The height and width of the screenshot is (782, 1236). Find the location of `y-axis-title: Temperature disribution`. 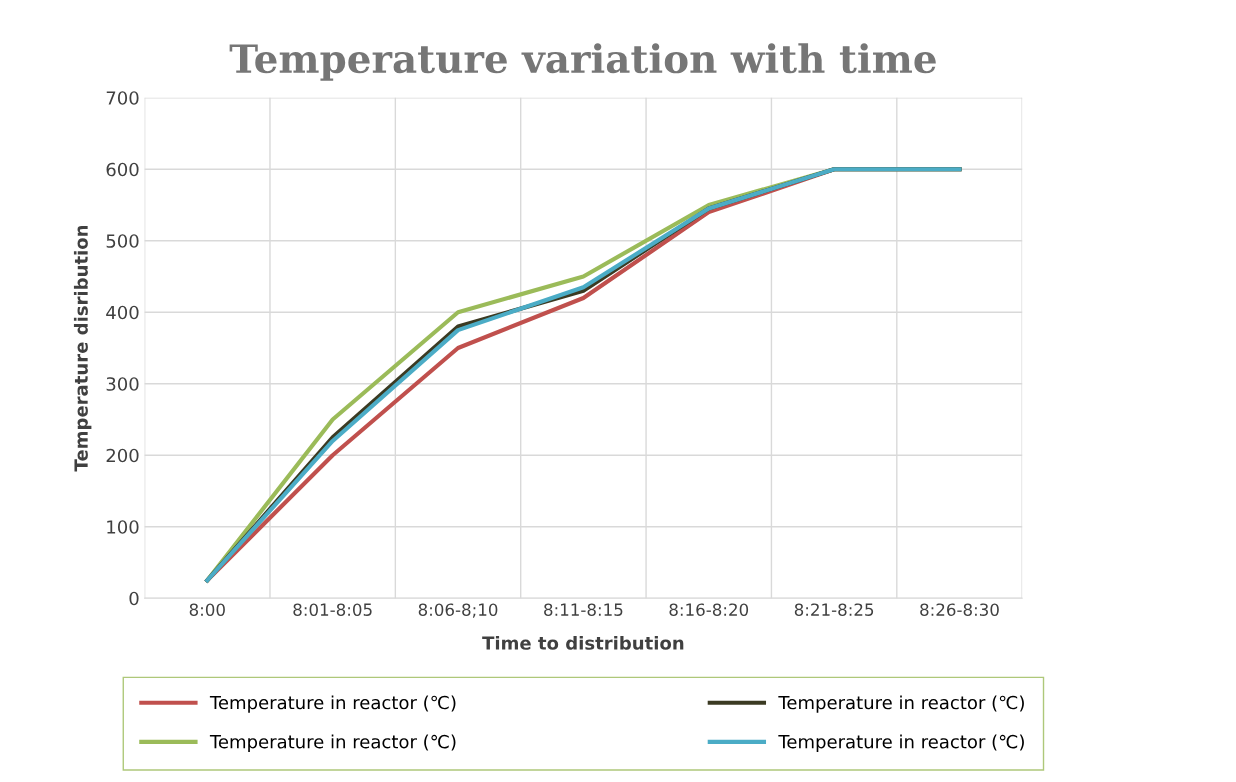

y-axis-title: Temperature disribution is located at coordinates (82, 348).